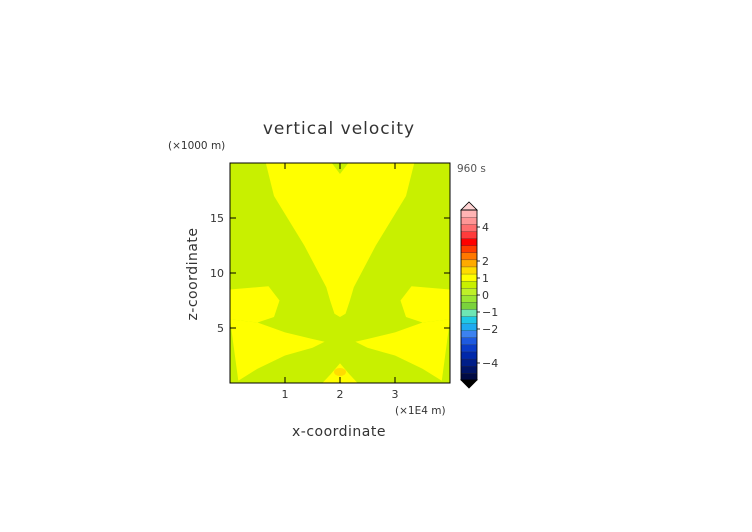 The height and width of the screenshot is (532, 752). What do you see at coordinates (285, 394) in the screenshot?
I see `x-tick-label: 1` at bounding box center [285, 394].